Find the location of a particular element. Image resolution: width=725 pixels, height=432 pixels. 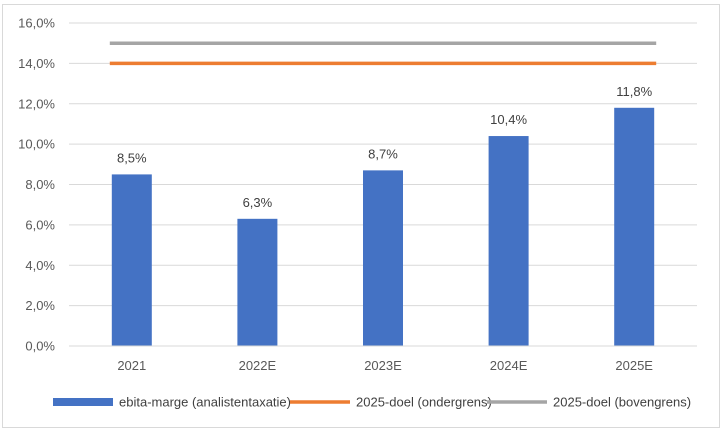

y-tick-label: 10,0% is located at coordinates (36, 144).